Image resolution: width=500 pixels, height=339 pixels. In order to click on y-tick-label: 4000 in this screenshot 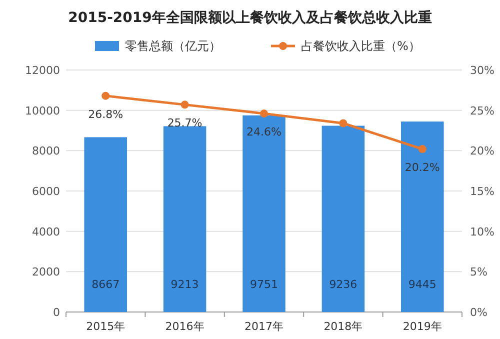, I will do `click(46, 231)`.